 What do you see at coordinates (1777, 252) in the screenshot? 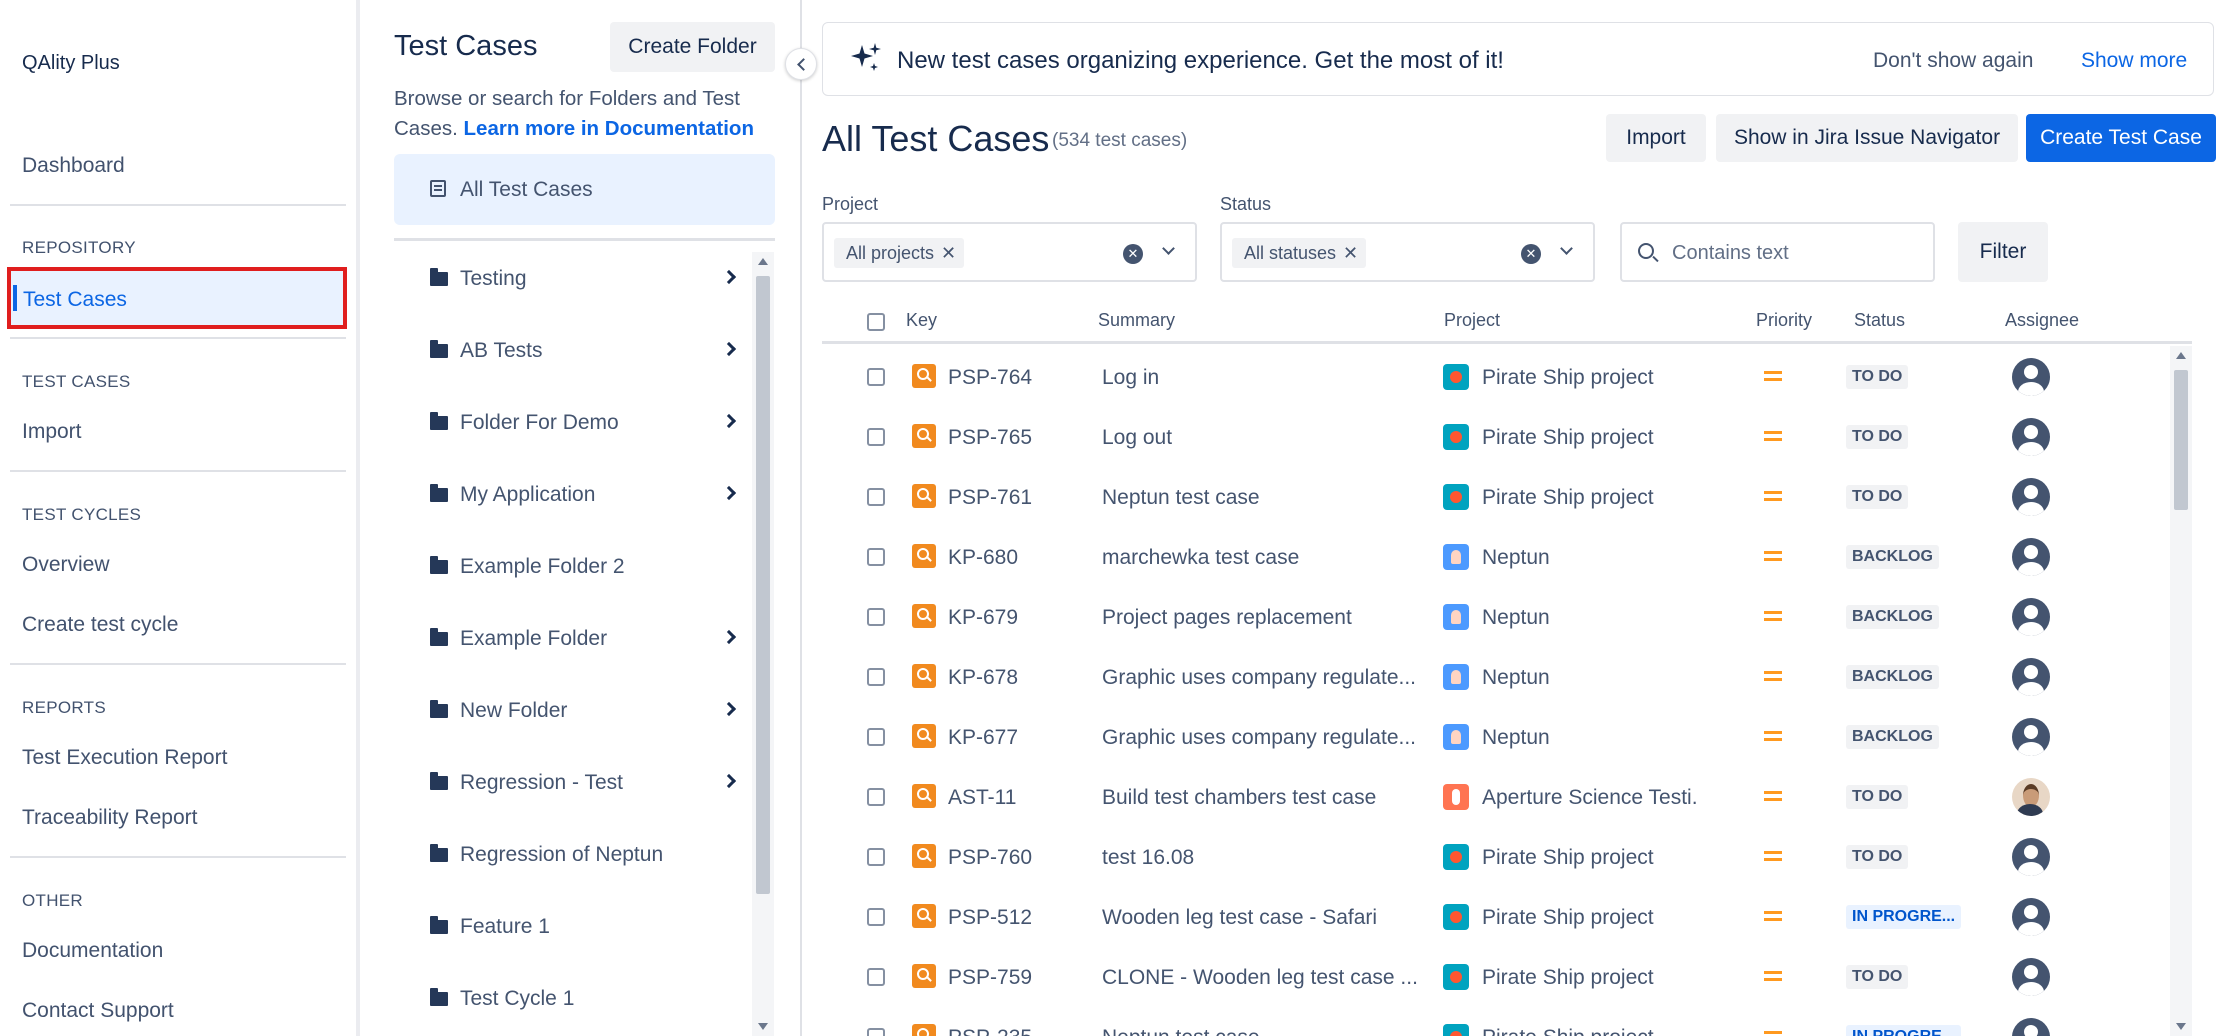
I see `search-field` at bounding box center [1777, 252].